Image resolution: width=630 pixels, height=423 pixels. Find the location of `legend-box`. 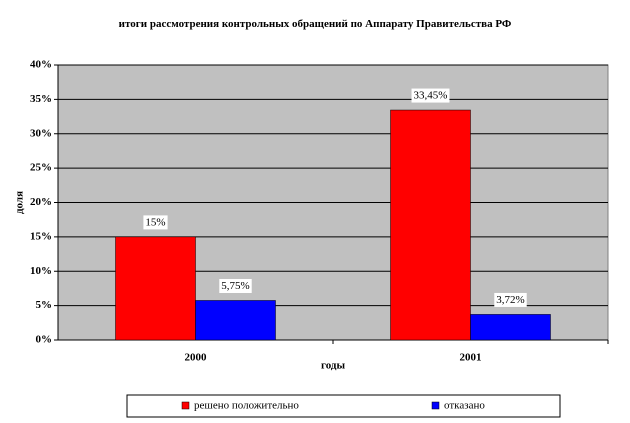

legend-box is located at coordinates (343, 406).